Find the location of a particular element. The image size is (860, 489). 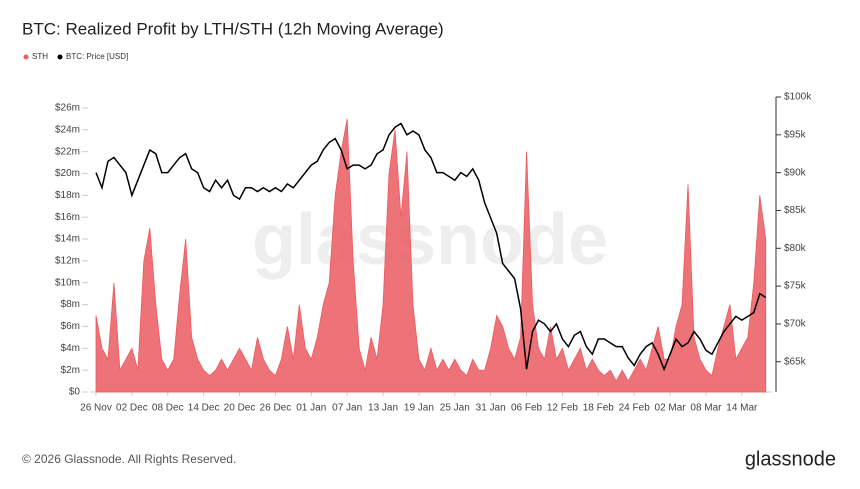

y-tick-label: $4m is located at coordinates (70, 348).